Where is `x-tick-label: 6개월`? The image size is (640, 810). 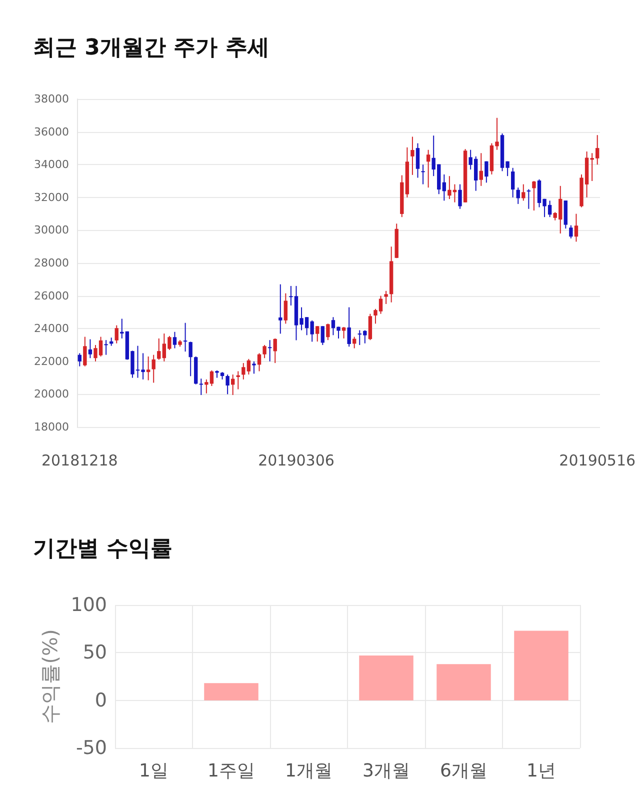
x-tick-label: 6개월 is located at coordinates (464, 771).